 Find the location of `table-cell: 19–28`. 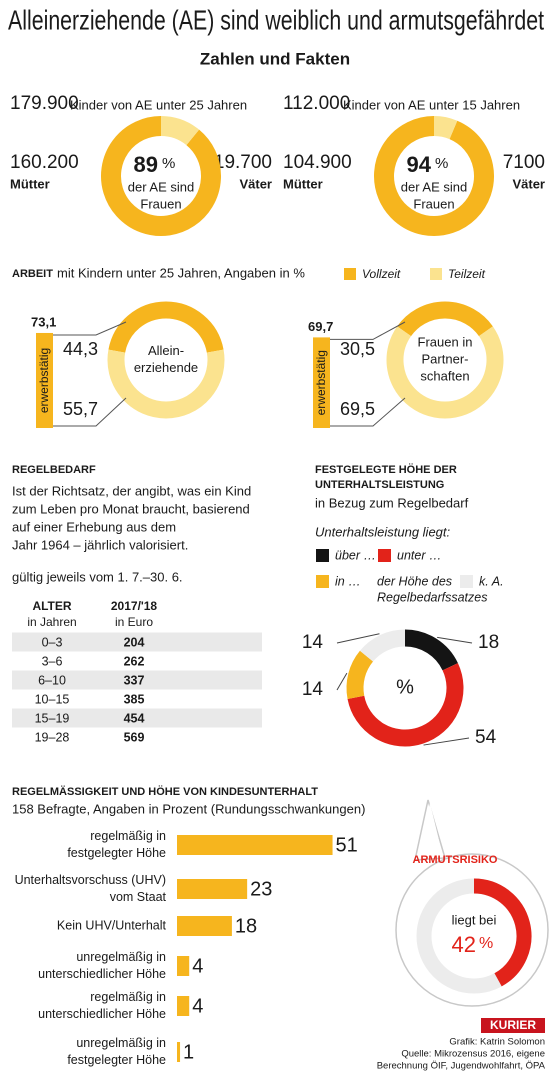

table-cell: 19–28 is located at coordinates (52, 737).